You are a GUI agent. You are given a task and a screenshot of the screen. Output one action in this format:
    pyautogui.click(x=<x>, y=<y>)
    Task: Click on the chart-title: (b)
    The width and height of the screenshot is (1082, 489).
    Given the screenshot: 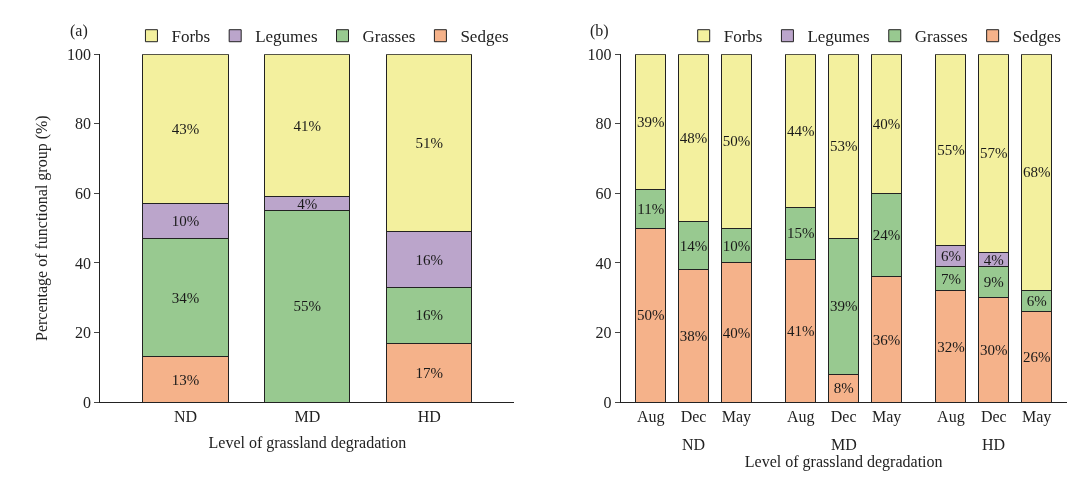 What is the action you would take?
    pyautogui.click(x=599, y=31)
    